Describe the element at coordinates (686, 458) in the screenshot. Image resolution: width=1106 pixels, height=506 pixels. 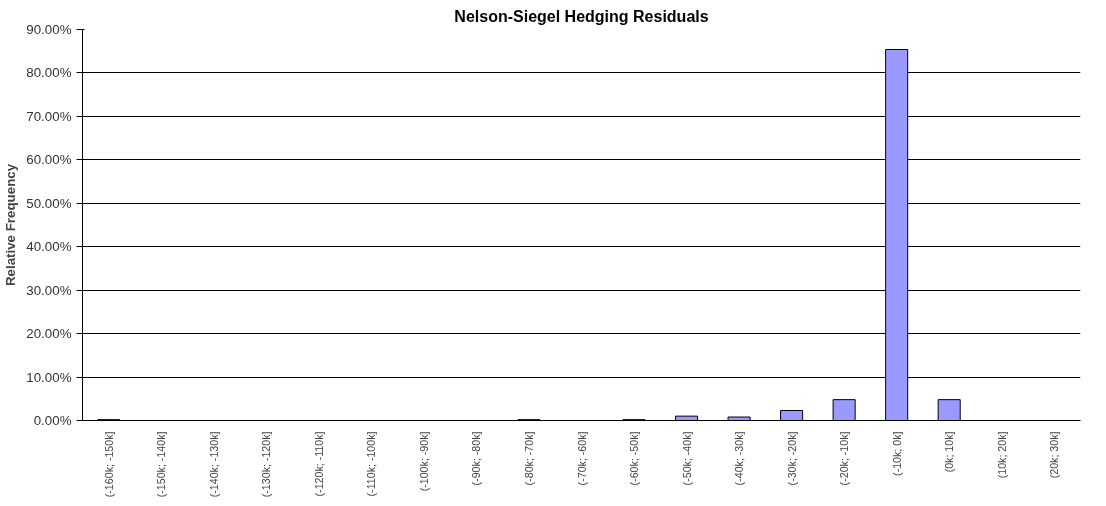
I see `x-tick-label: (-50k; -40k]` at that location.